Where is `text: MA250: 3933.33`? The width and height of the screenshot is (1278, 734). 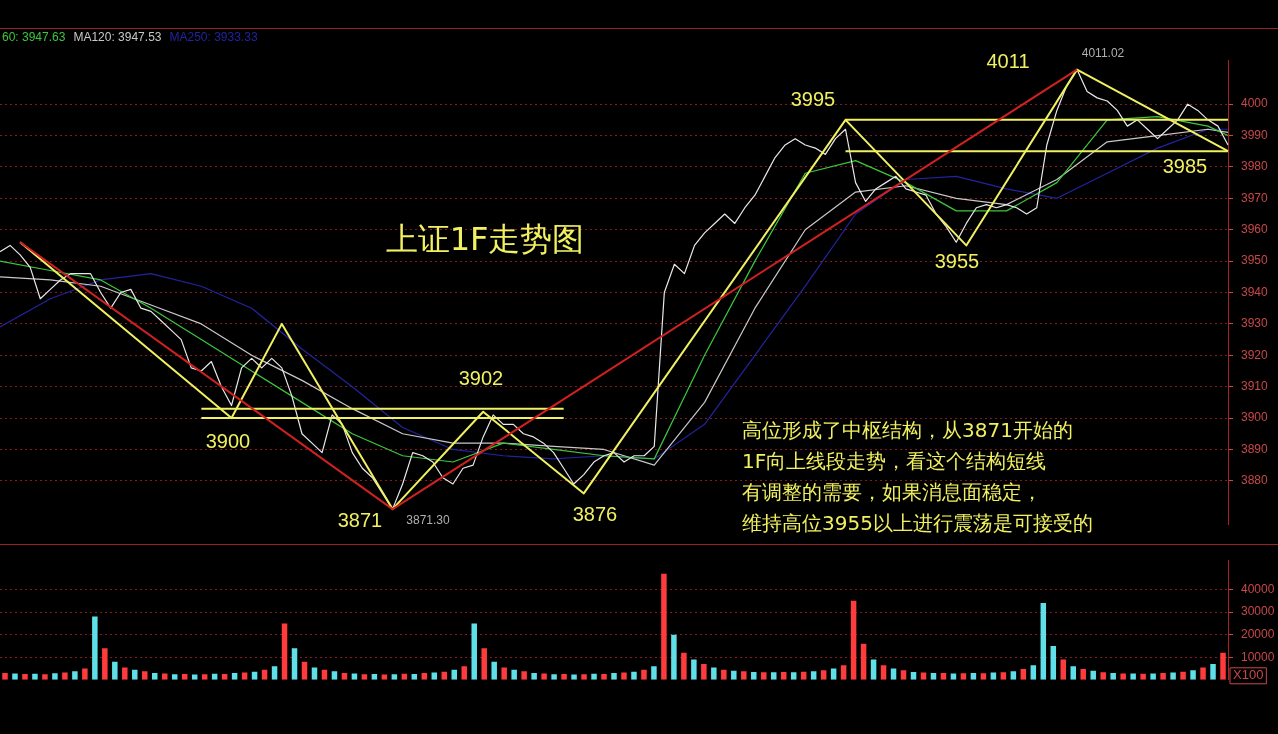
text: MA250: 3933.33 is located at coordinates (213, 37).